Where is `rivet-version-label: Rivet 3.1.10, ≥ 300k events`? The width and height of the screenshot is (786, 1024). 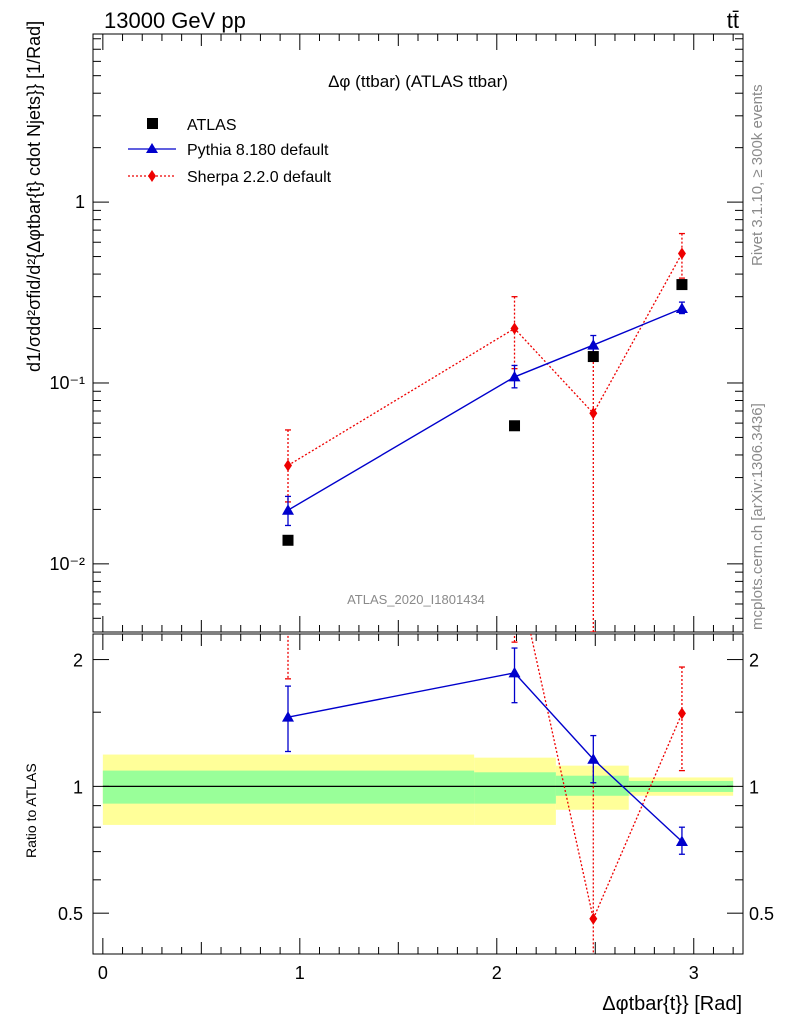
rivet-version-label: Rivet 3.1.10, ≥ 300k events is located at coordinates (757, 175).